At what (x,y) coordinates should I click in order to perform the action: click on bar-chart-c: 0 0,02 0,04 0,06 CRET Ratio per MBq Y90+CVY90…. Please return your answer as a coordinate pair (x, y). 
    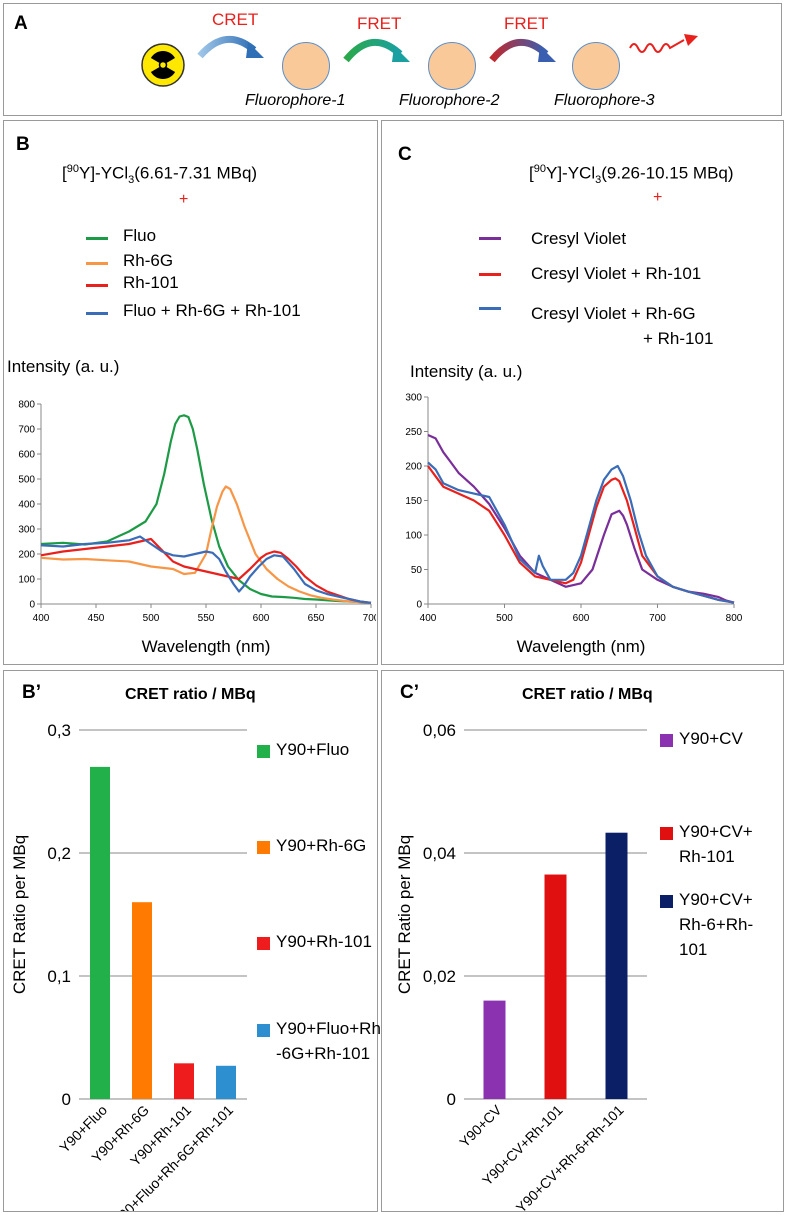
    Looking at the image, I should click on (521, 966).